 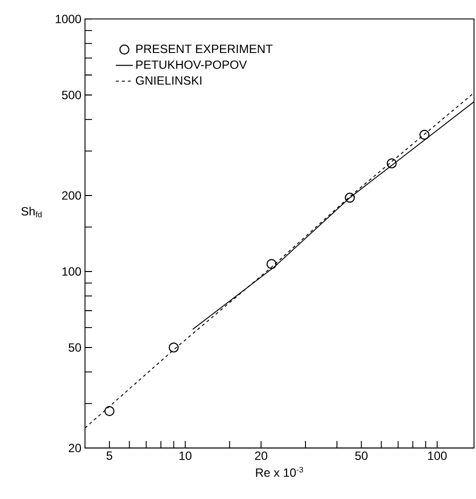 I want to click on legend-label: PETUKHOV-POPOV, so click(x=191, y=64).